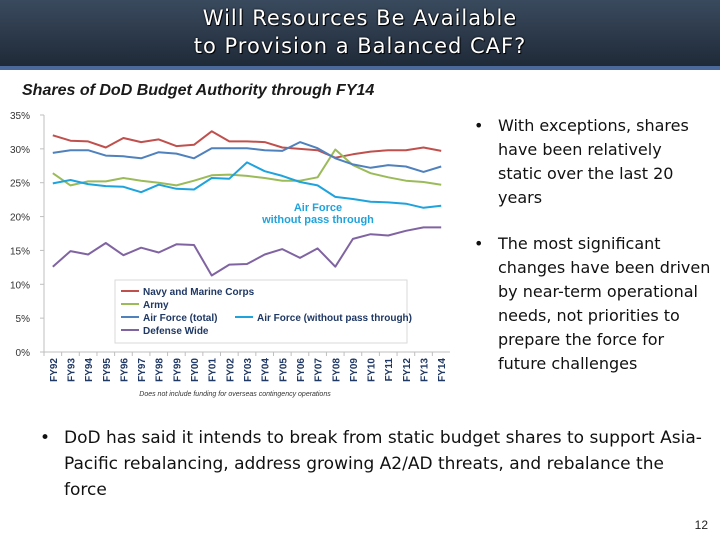  What do you see at coordinates (360, 18) in the screenshot?
I see `slide-title-line1: Will Resources Be Available` at bounding box center [360, 18].